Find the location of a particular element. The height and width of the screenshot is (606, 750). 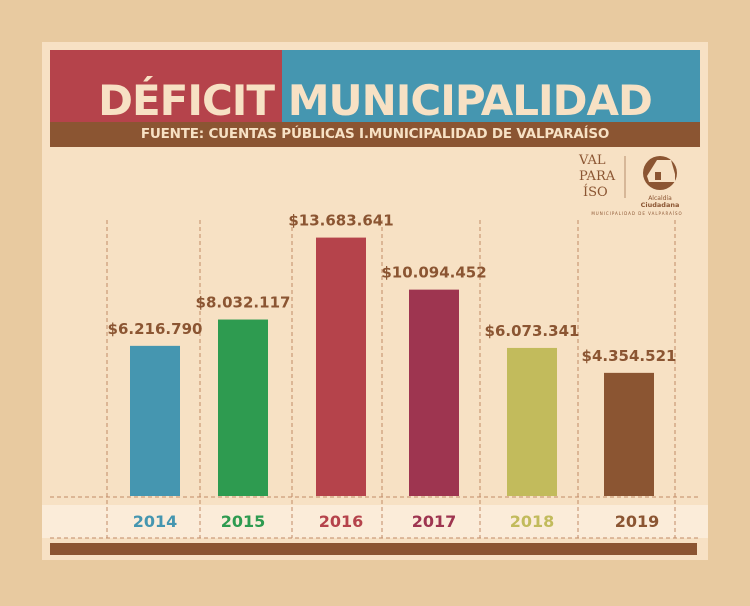

chart-title: DÉFICIT MUNICIPALIDAD is located at coordinates (375, 100).